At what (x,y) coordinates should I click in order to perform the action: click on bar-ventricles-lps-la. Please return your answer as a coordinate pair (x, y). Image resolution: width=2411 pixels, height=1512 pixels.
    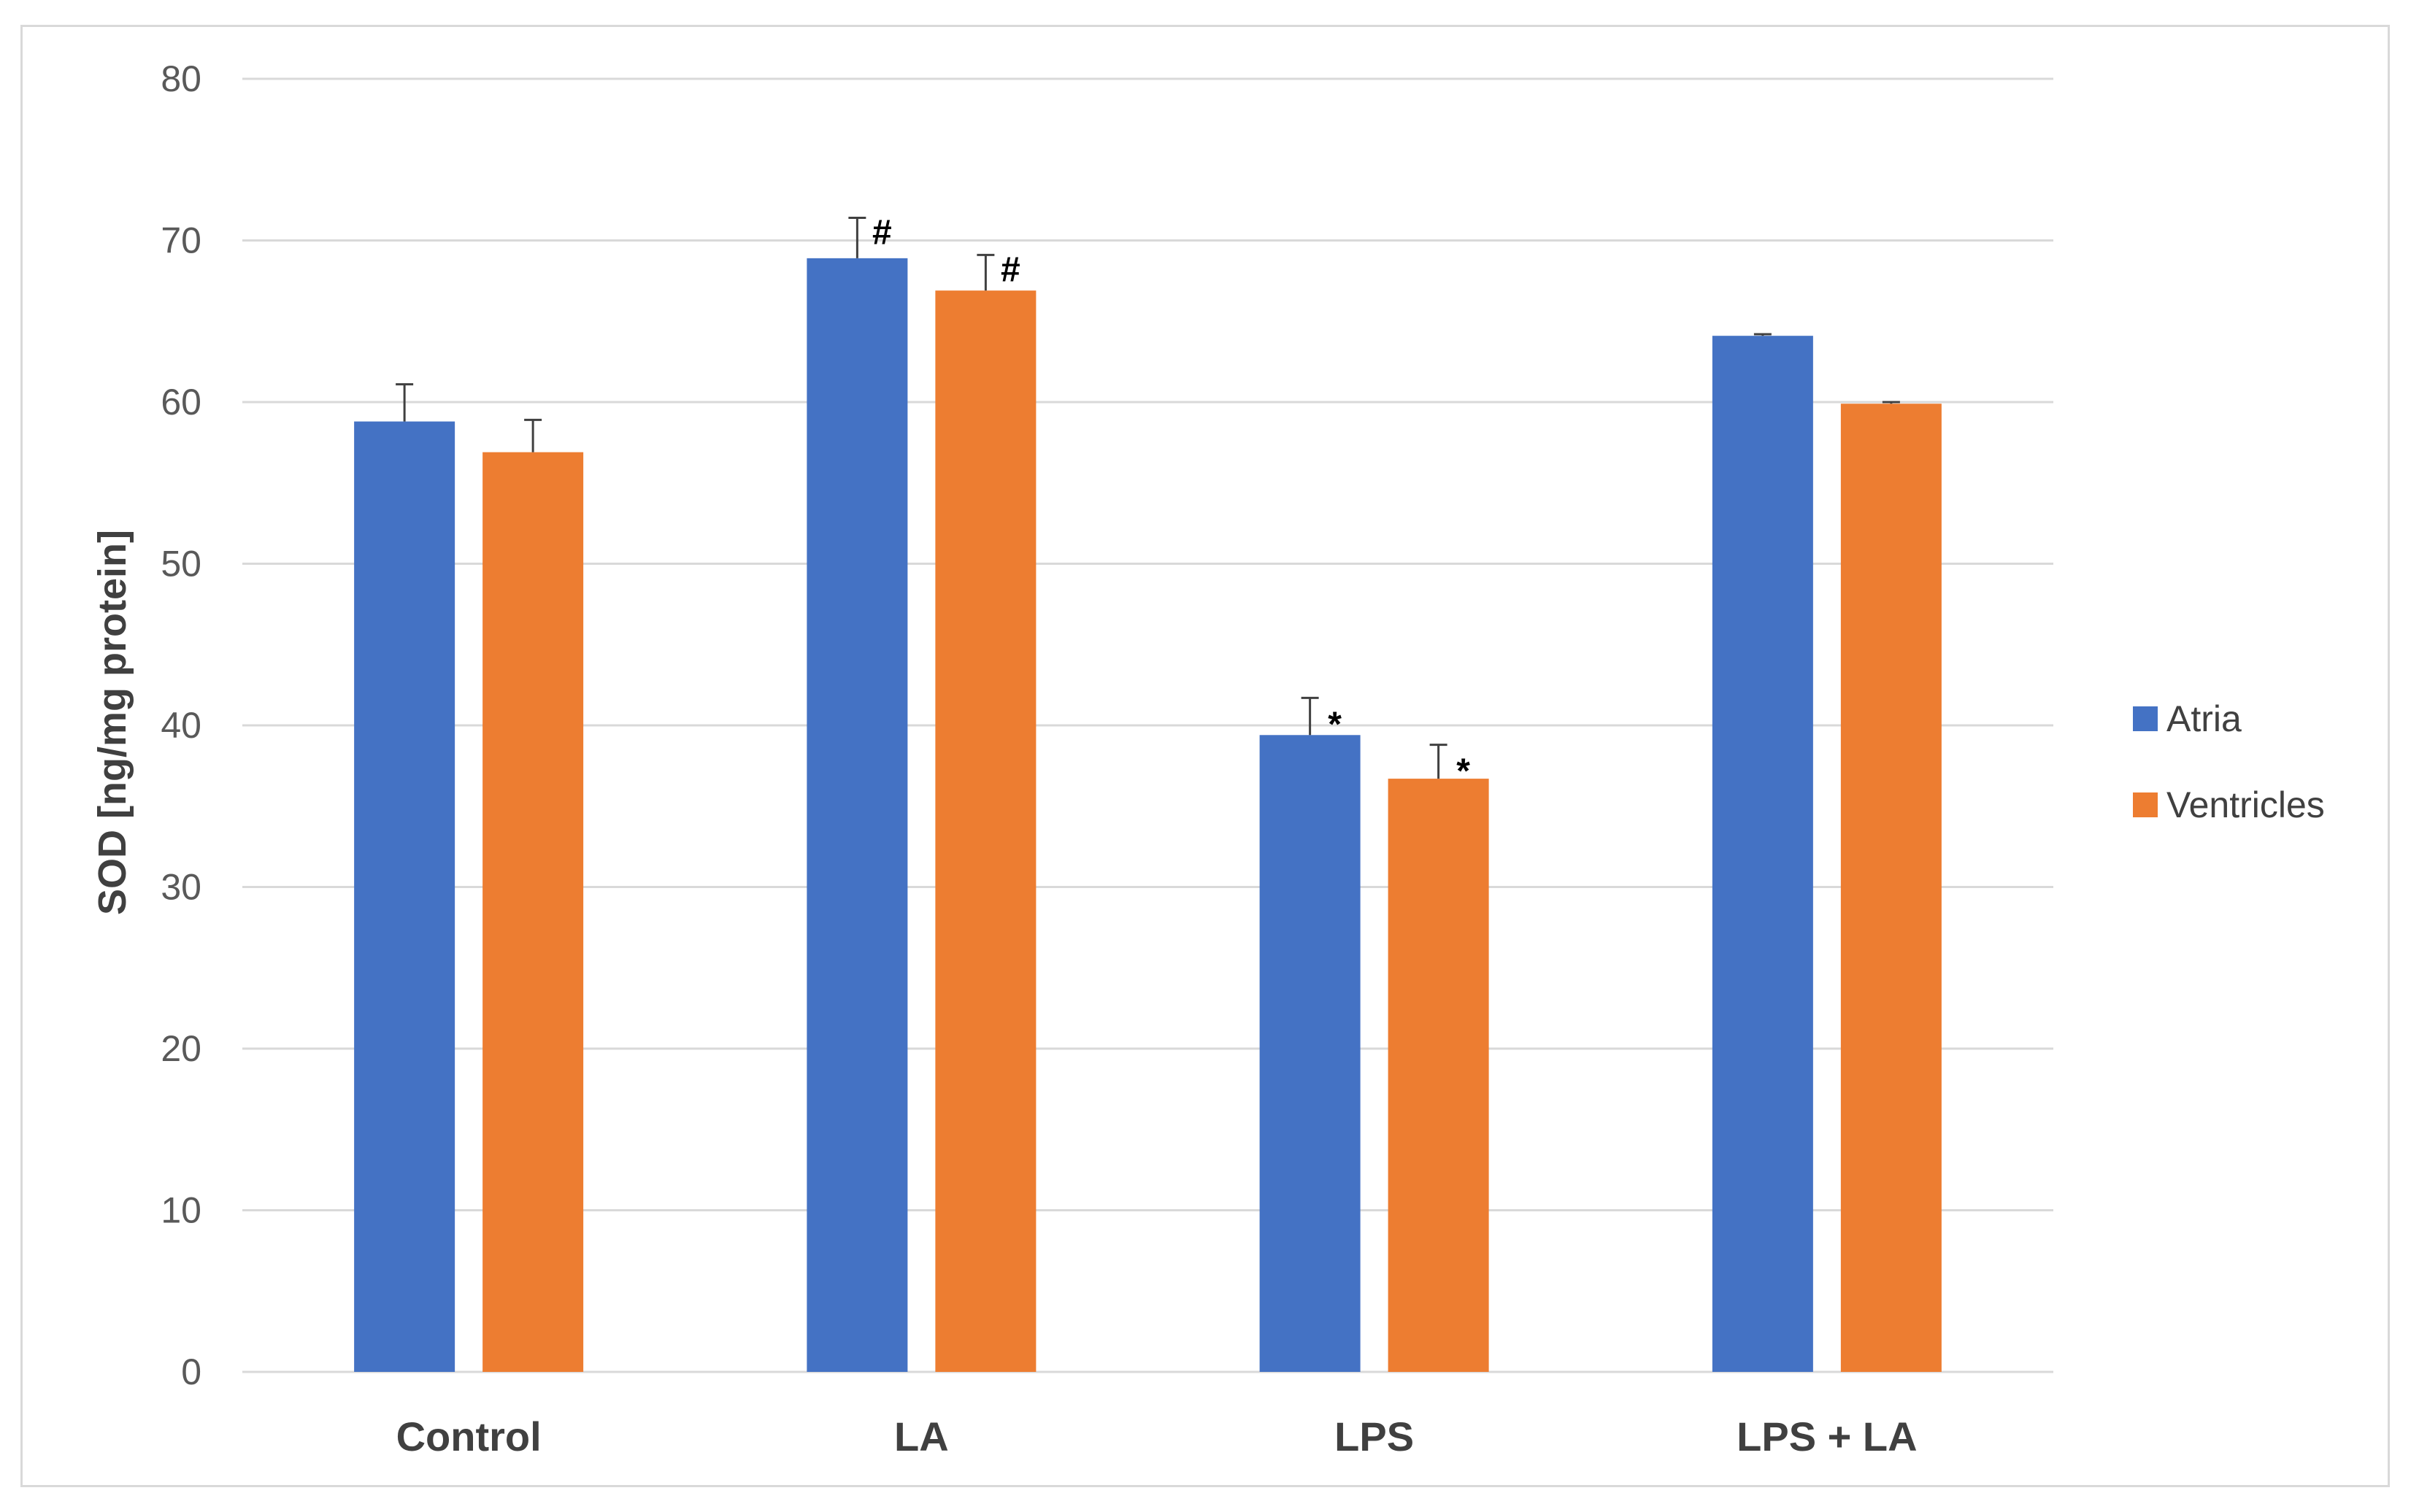
    Looking at the image, I should click on (1891, 888).